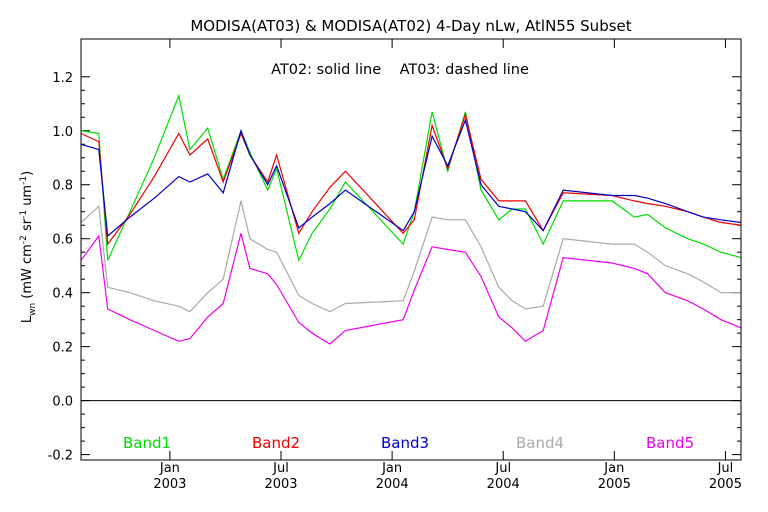  Describe the element at coordinates (27, 271) in the screenshot. I see `y-axis-label-units: (mW cm` at that location.